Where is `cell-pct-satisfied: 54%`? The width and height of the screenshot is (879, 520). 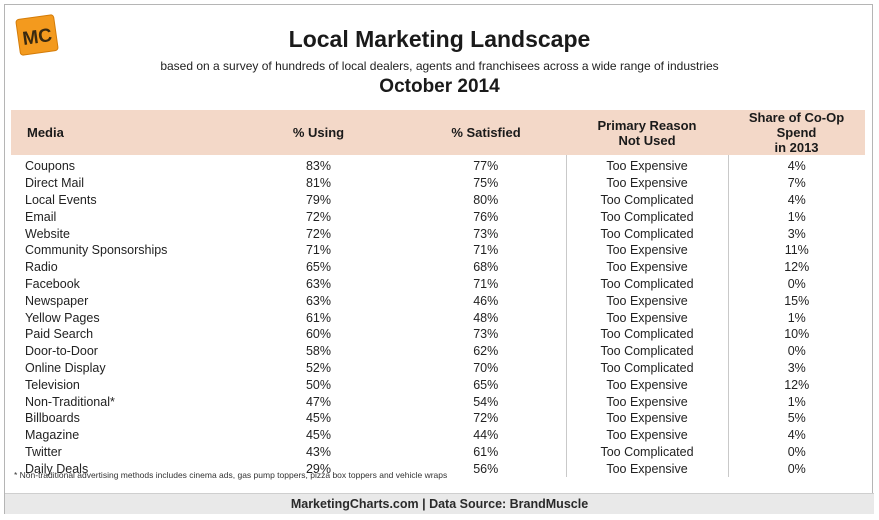 cell-pct-satisfied: 54% is located at coordinates (486, 401).